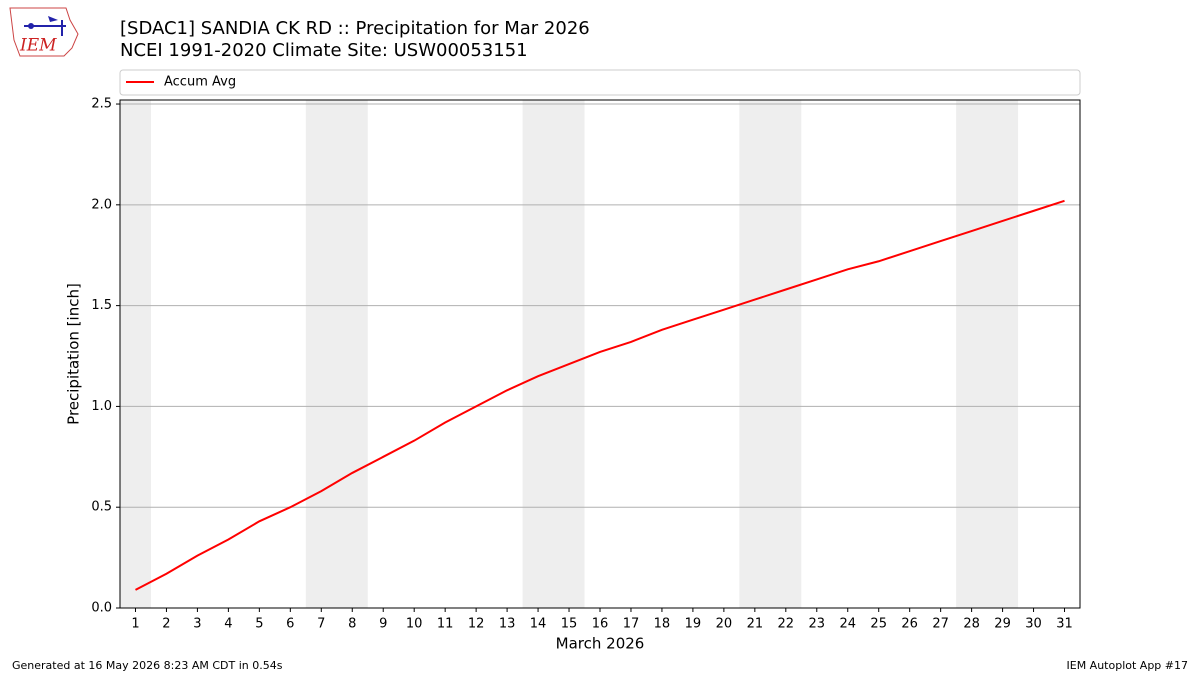 The height and width of the screenshot is (675, 1200). I want to click on x-tick-label: 29, so click(1002, 624).